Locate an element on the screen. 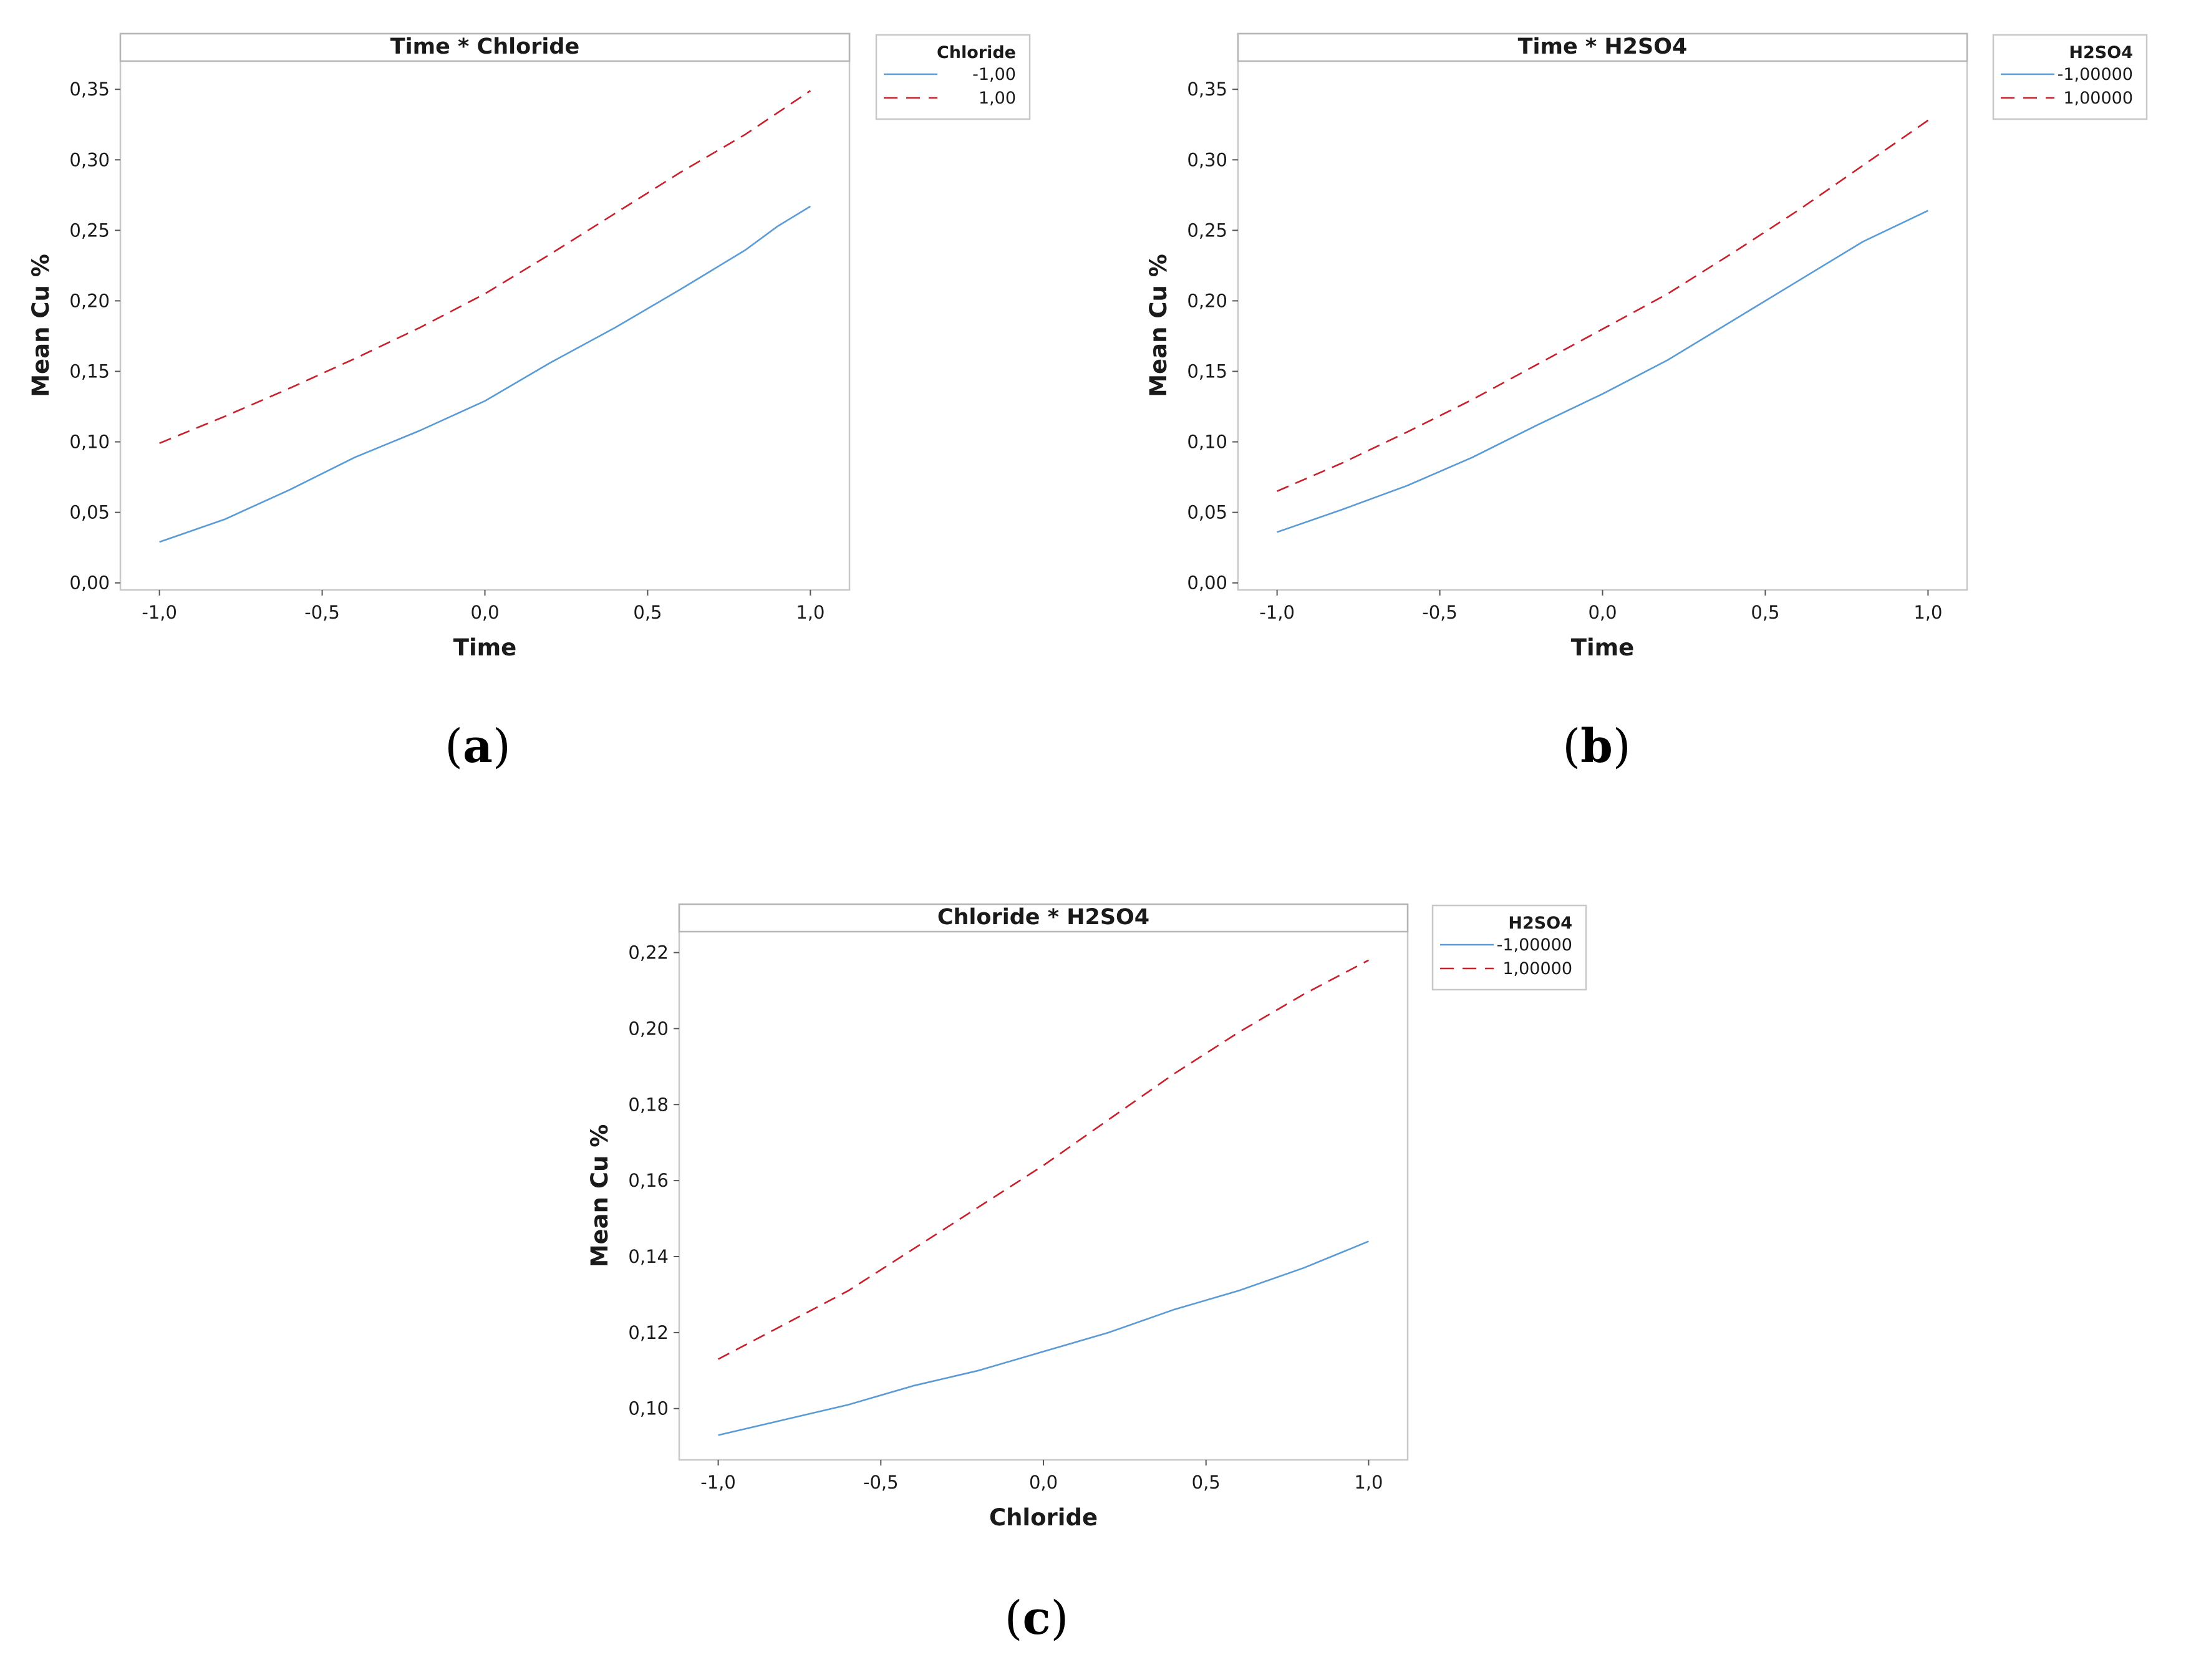 This screenshot has width=2186, height=1680. panel-caption: (a) is located at coordinates (478, 746).